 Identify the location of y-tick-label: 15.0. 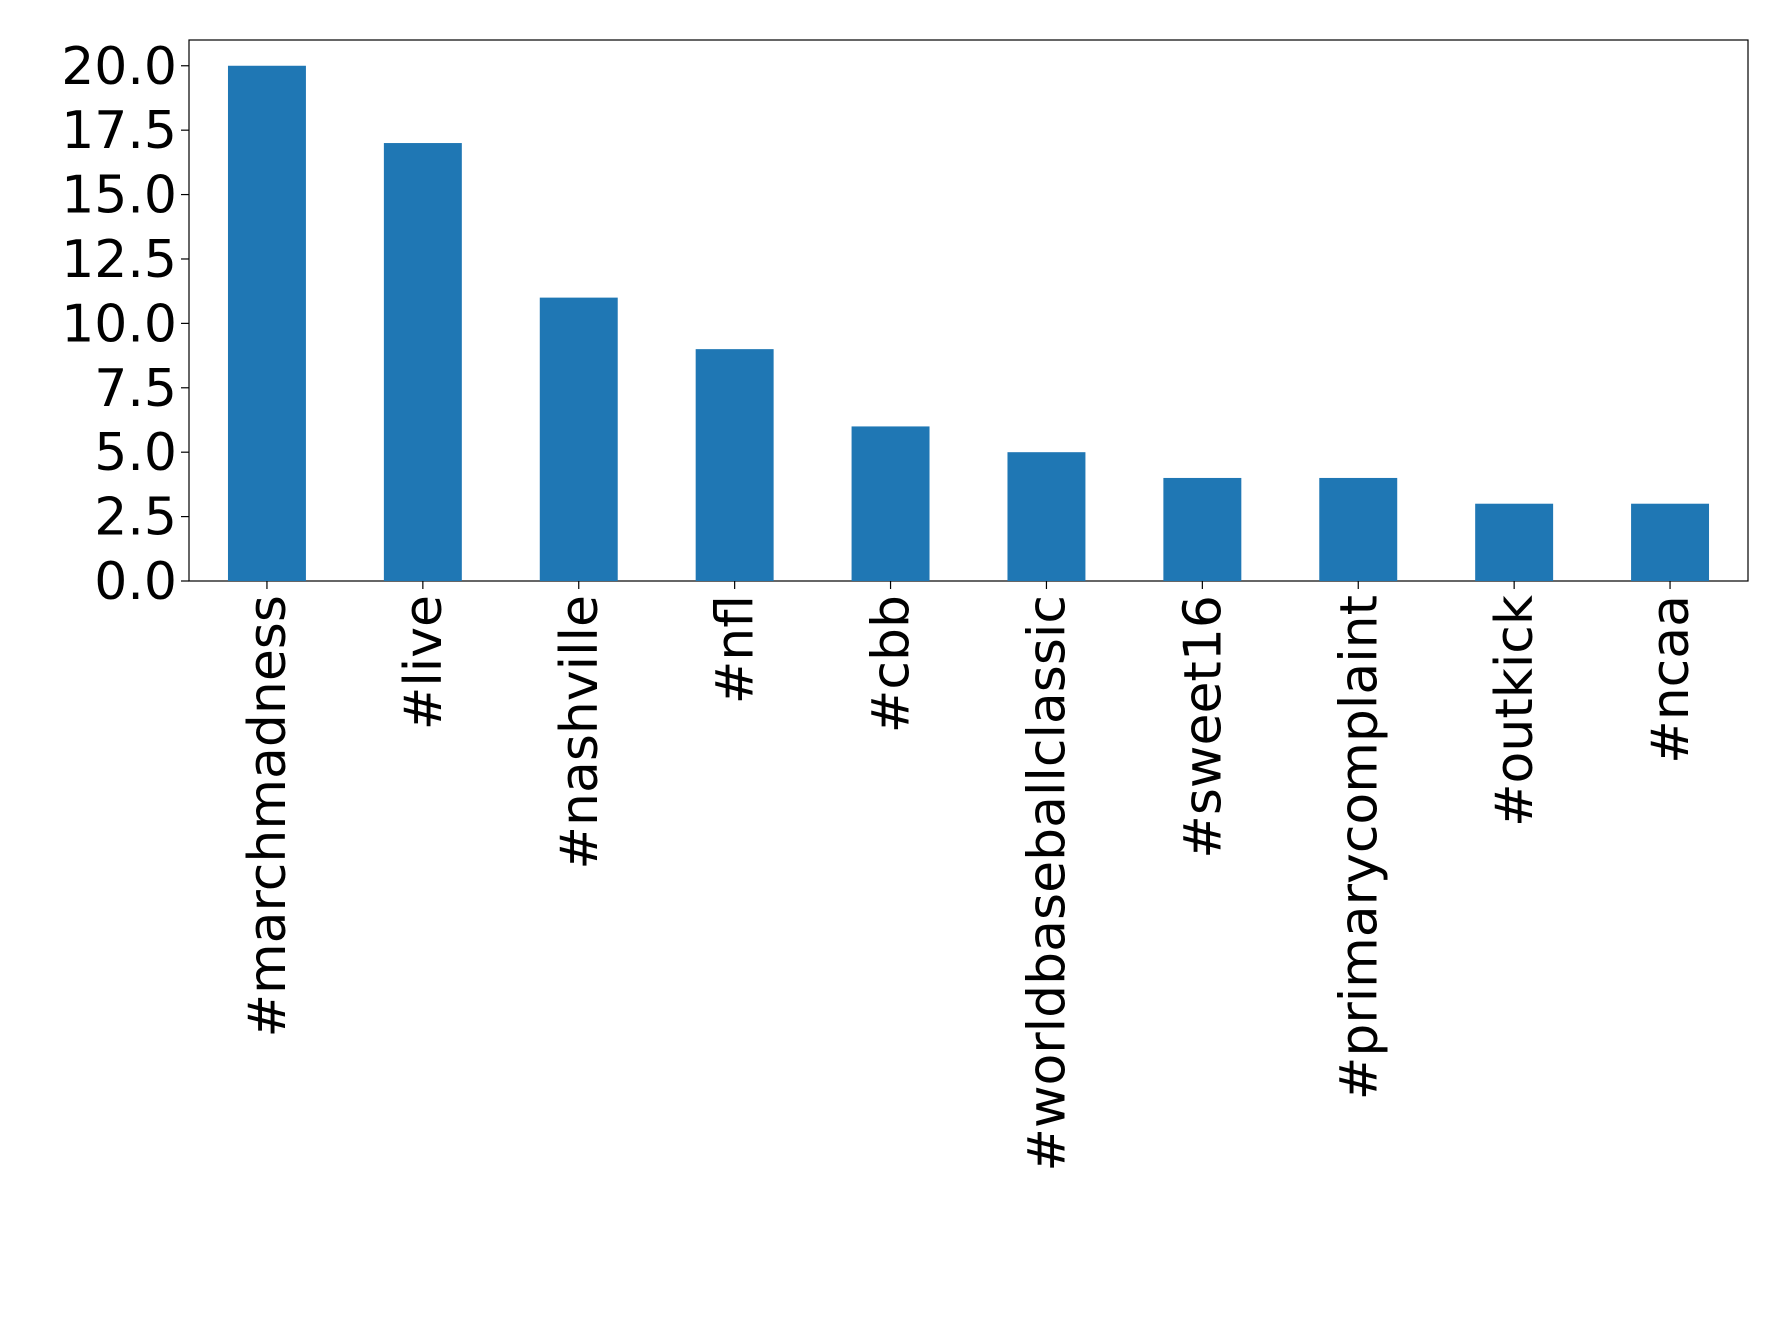
(119, 196).